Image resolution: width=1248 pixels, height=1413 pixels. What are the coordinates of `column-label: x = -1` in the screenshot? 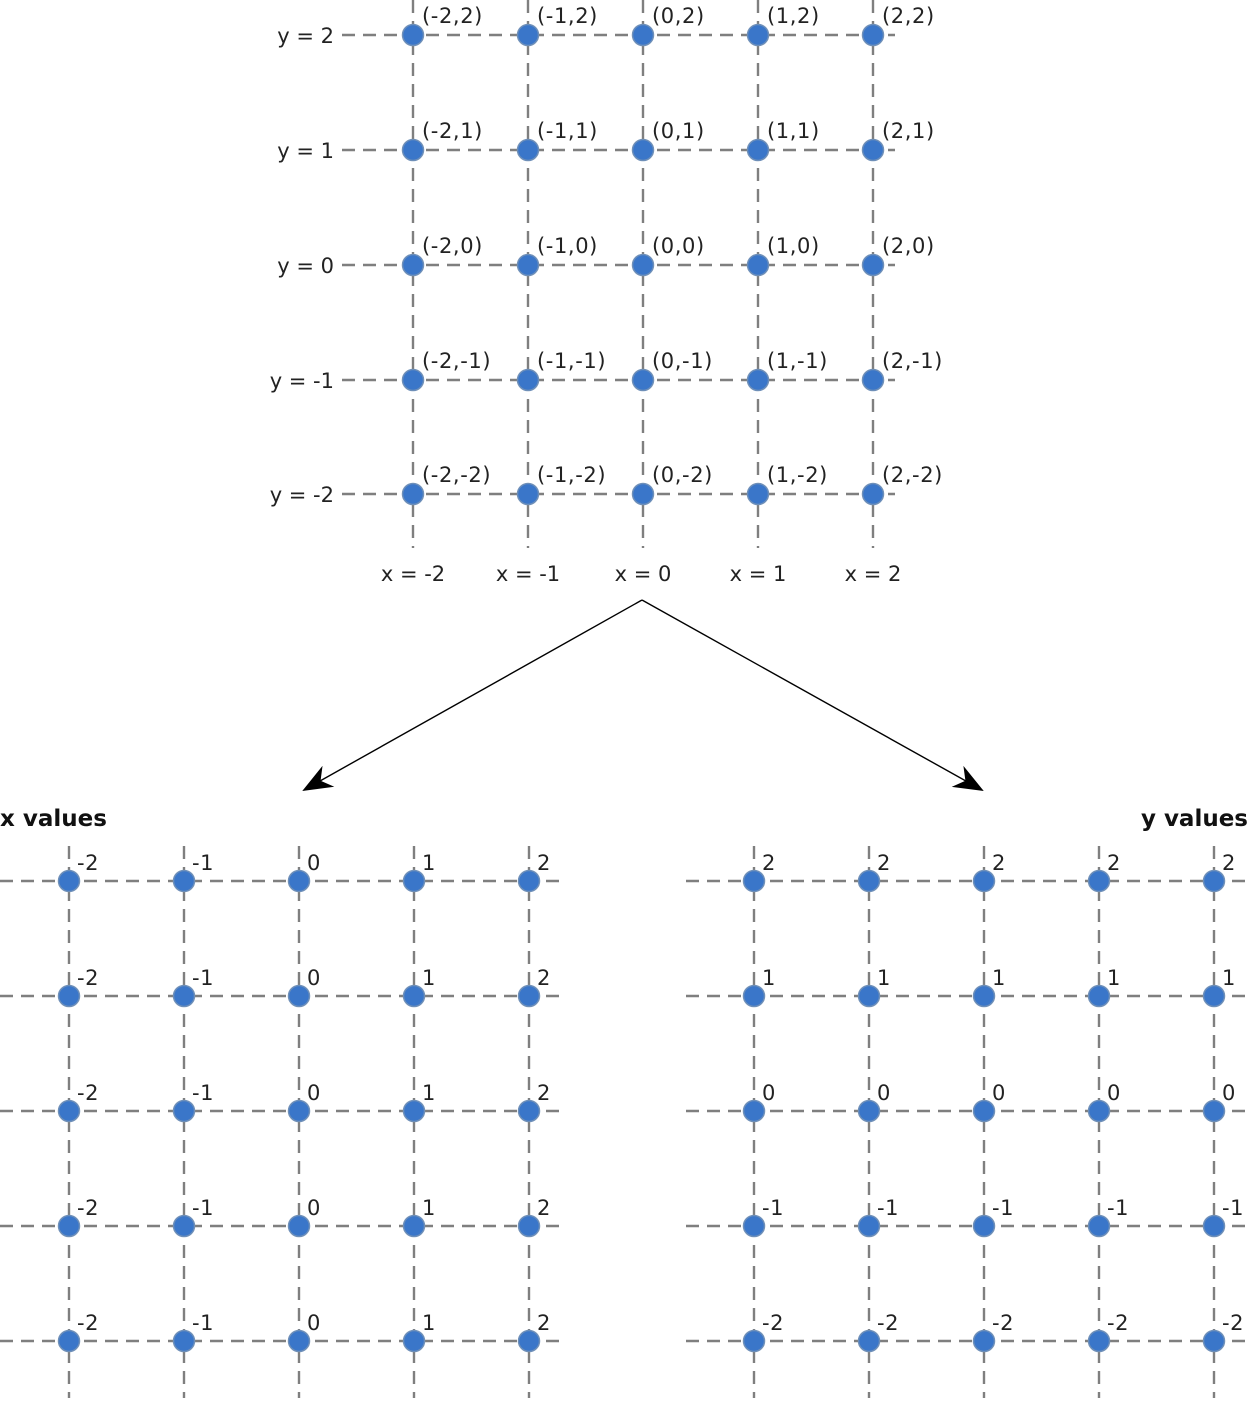 It's located at (528, 574).